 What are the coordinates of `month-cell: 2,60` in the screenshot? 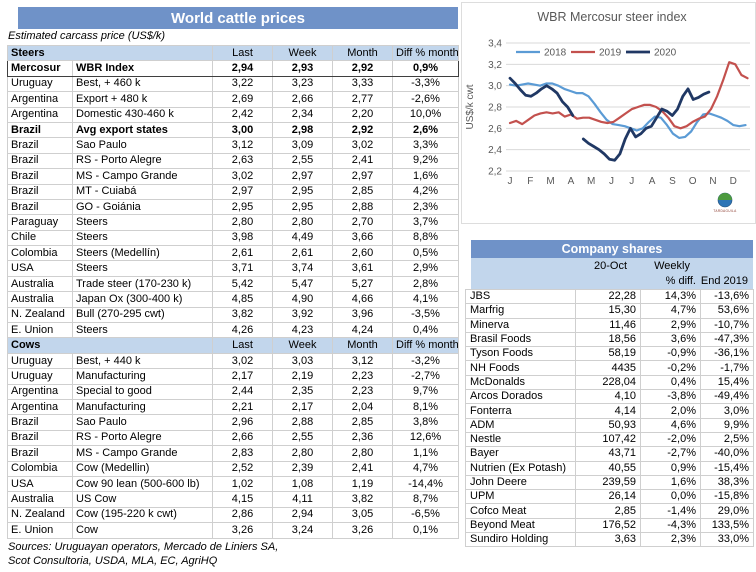 It's located at (363, 253).